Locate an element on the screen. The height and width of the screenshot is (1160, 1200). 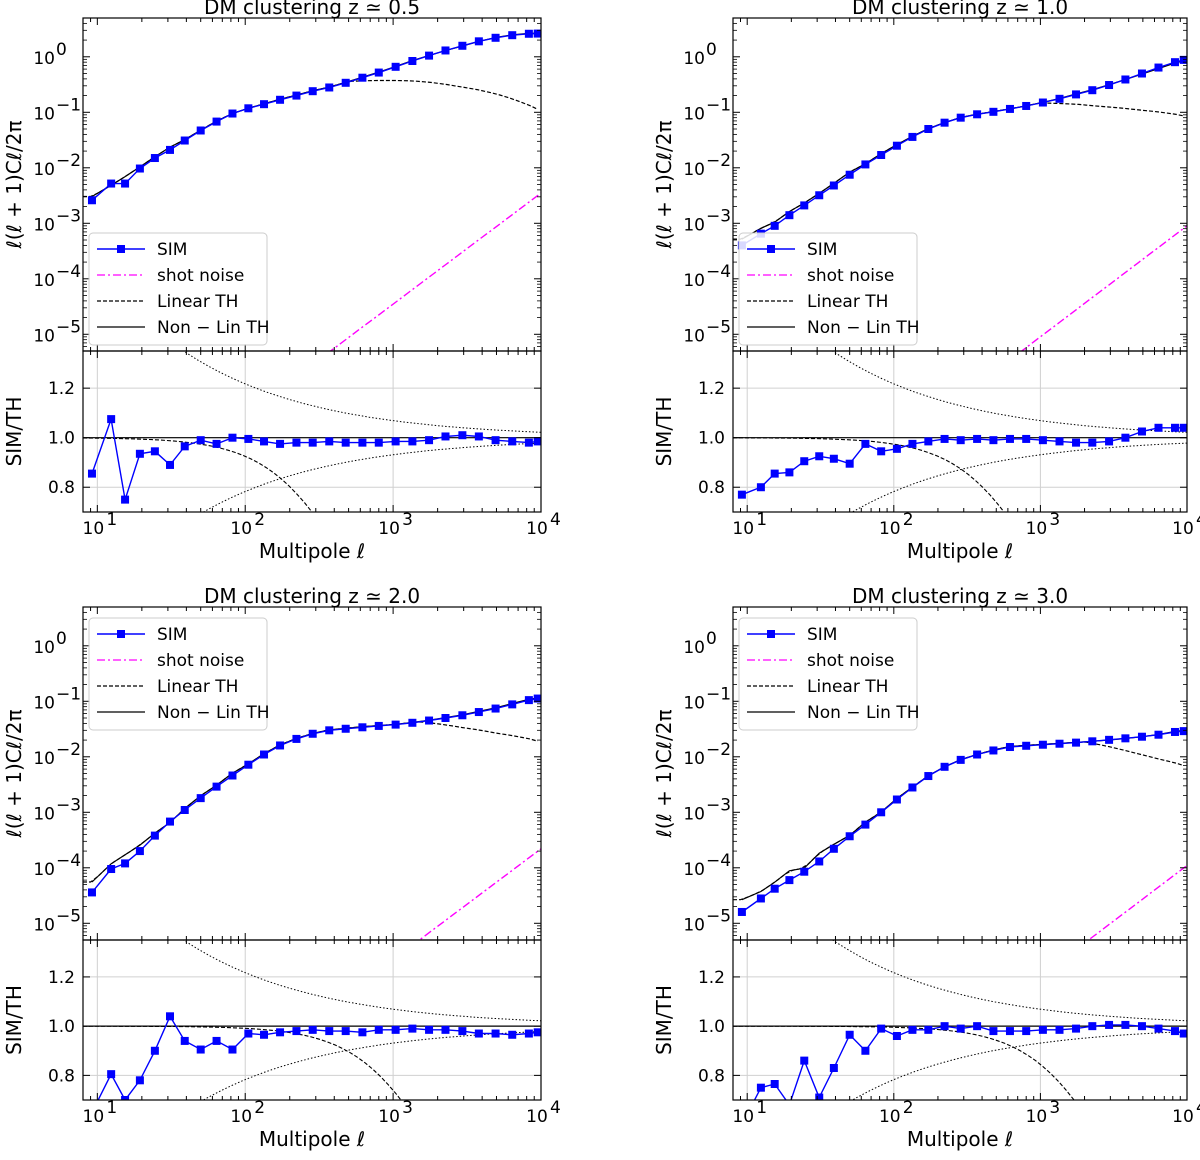
bottom-axes-frame is located at coordinates (960, 1020).